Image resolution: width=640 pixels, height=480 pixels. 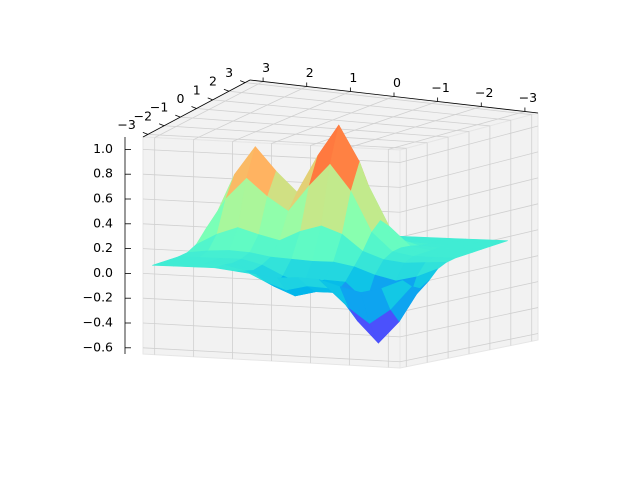 What do you see at coordinates (528, 97) in the screenshot?
I see `x-tick-label: −3` at bounding box center [528, 97].